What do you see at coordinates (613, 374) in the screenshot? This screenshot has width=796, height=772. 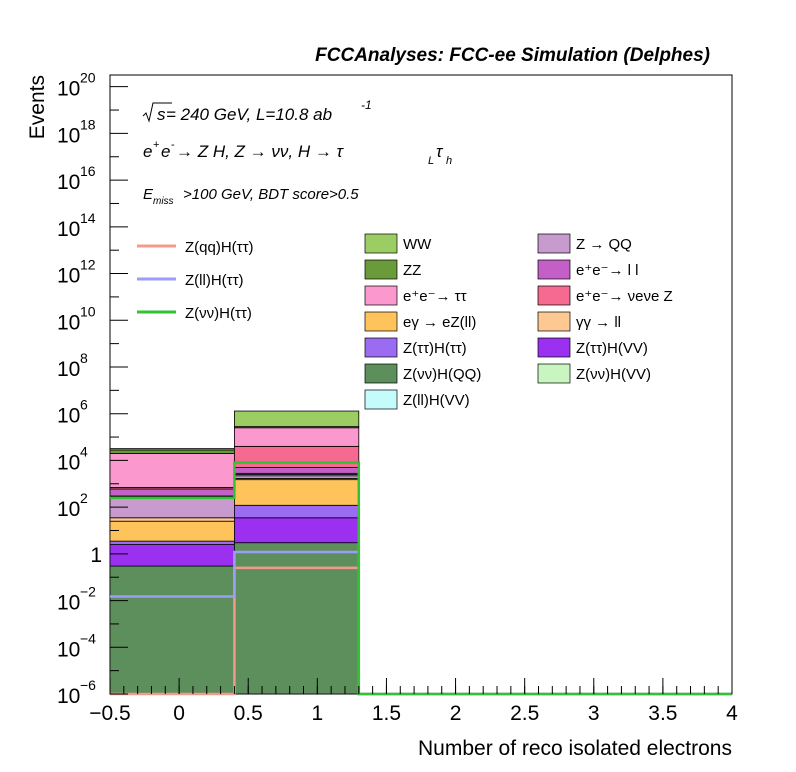 I see `legend-label: Z(νν)H(VV)` at bounding box center [613, 374].